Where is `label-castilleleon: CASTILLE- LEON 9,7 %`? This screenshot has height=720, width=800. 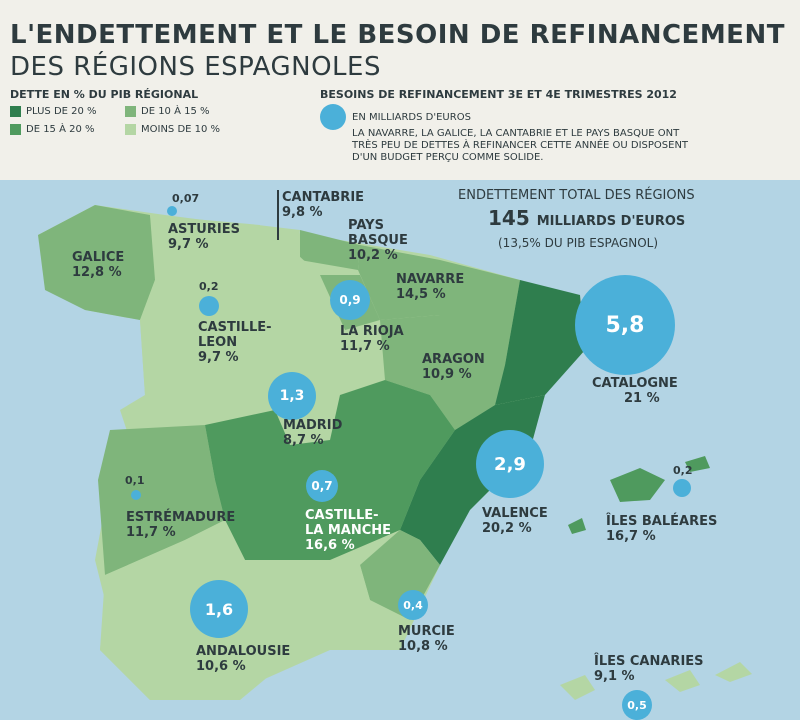
label-castilleleon: CASTILLE- LEON 9,7 % is located at coordinates (235, 342).